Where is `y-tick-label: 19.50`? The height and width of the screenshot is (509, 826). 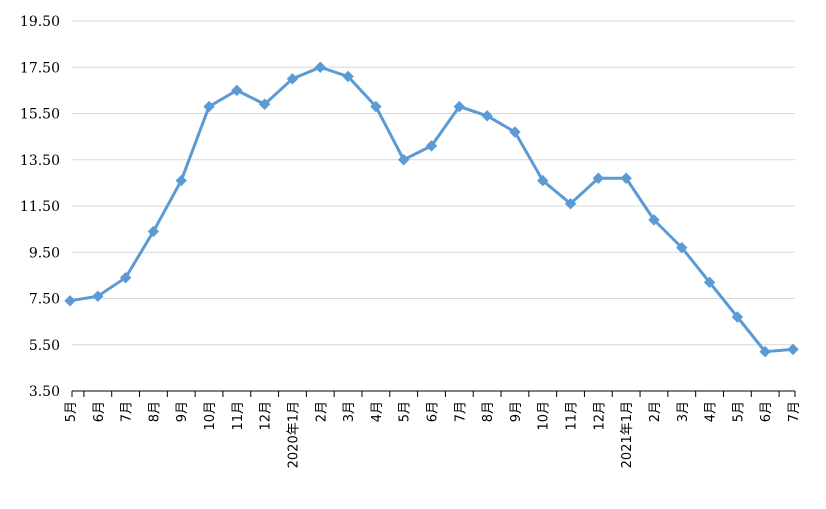 y-tick-label: 19.50 is located at coordinates (40, 22).